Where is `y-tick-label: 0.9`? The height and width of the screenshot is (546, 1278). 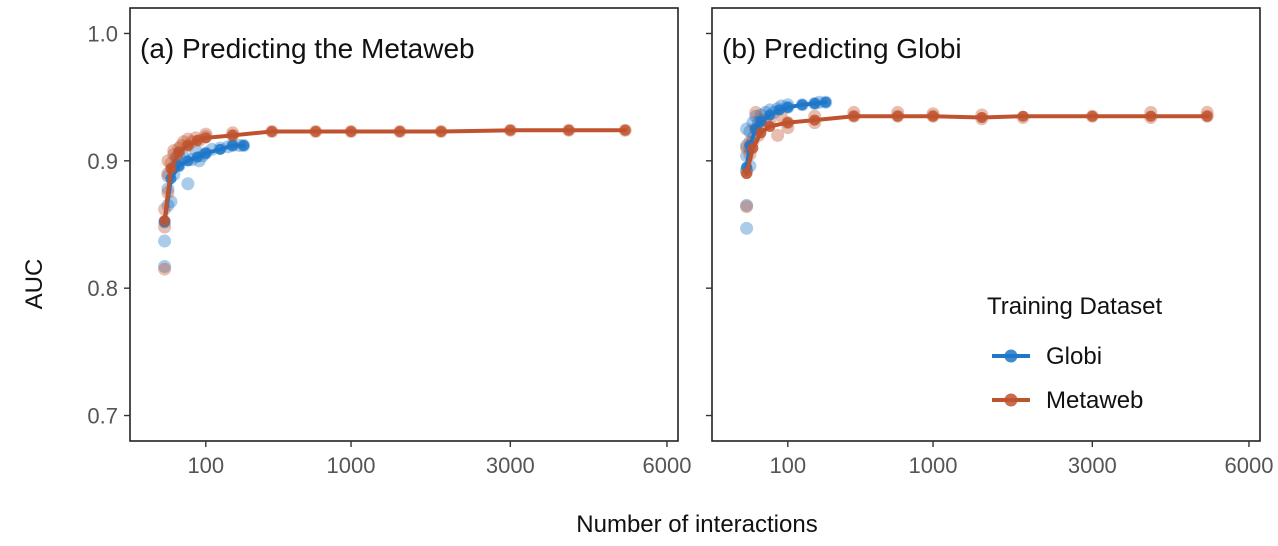 y-tick-label: 0.9 is located at coordinates (102, 161).